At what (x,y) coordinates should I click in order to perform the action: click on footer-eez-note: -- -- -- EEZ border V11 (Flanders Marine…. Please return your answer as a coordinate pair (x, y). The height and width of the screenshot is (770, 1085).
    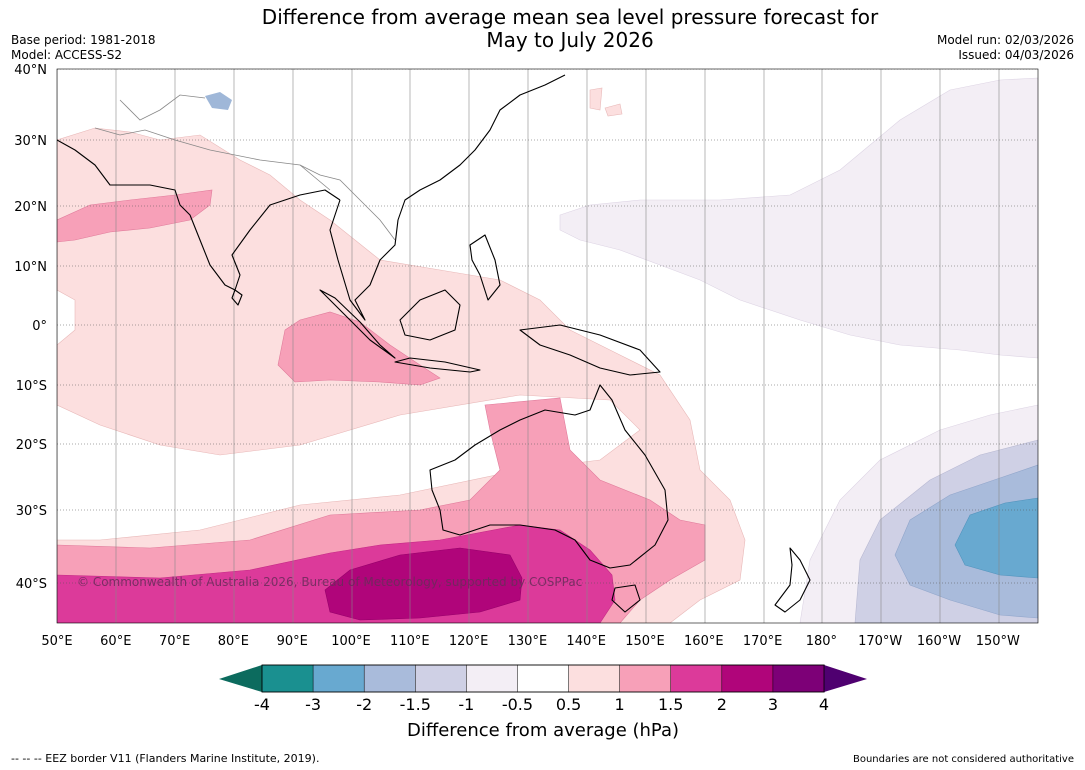
    Looking at the image, I should click on (165, 758).